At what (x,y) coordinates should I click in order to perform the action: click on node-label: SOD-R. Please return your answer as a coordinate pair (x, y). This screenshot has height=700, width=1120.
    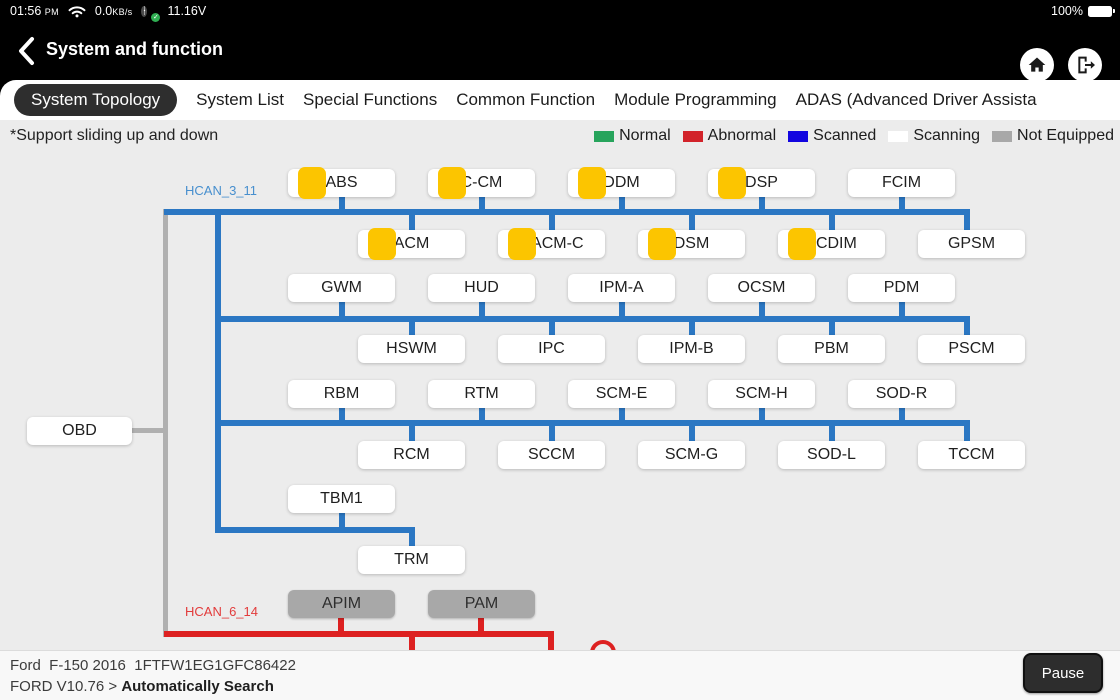
    Looking at the image, I should click on (901, 393).